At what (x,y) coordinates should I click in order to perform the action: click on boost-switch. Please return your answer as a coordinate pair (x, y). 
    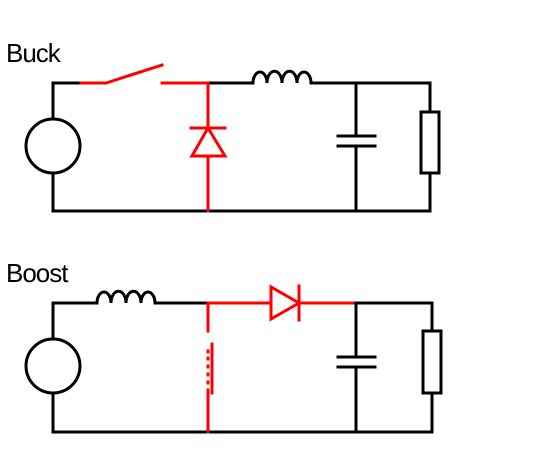
    Looking at the image, I should click on (210, 367).